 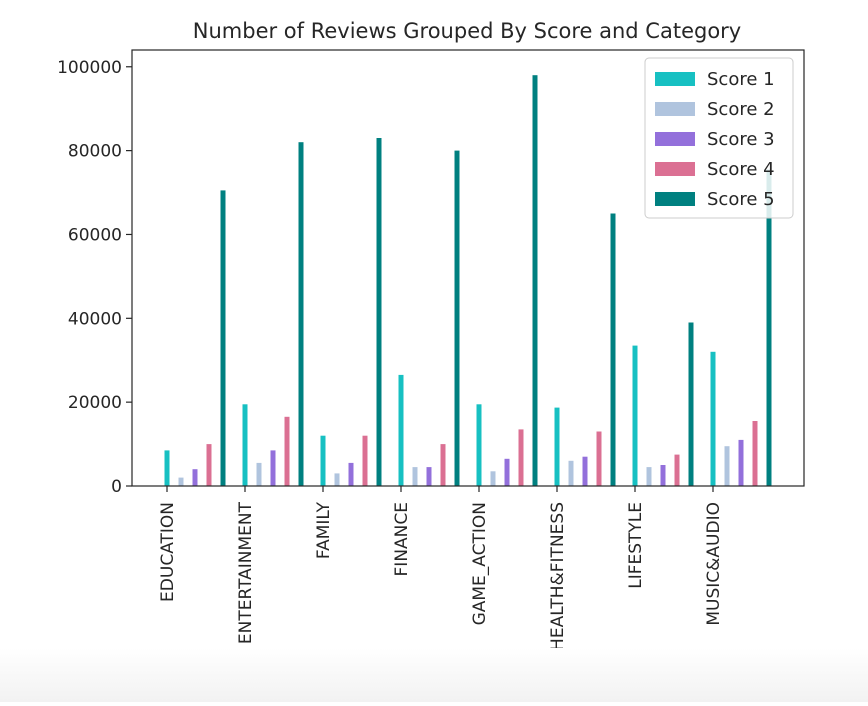 What do you see at coordinates (301, 314) in the screenshot?
I see `bar-score-5-entertainment` at bounding box center [301, 314].